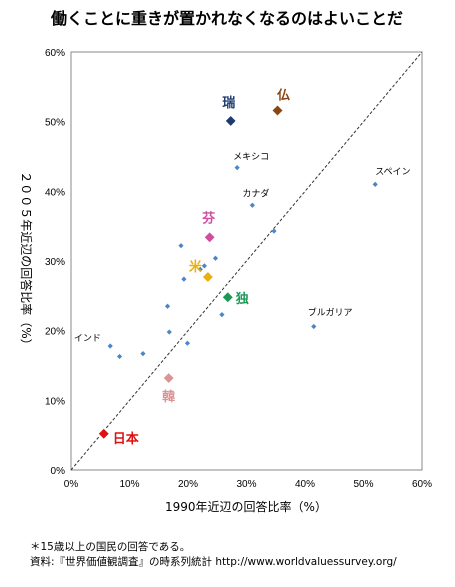 The image size is (455, 587). Describe the element at coordinates (242, 299) in the screenshot. I see `highlighted-label: 独` at that location.